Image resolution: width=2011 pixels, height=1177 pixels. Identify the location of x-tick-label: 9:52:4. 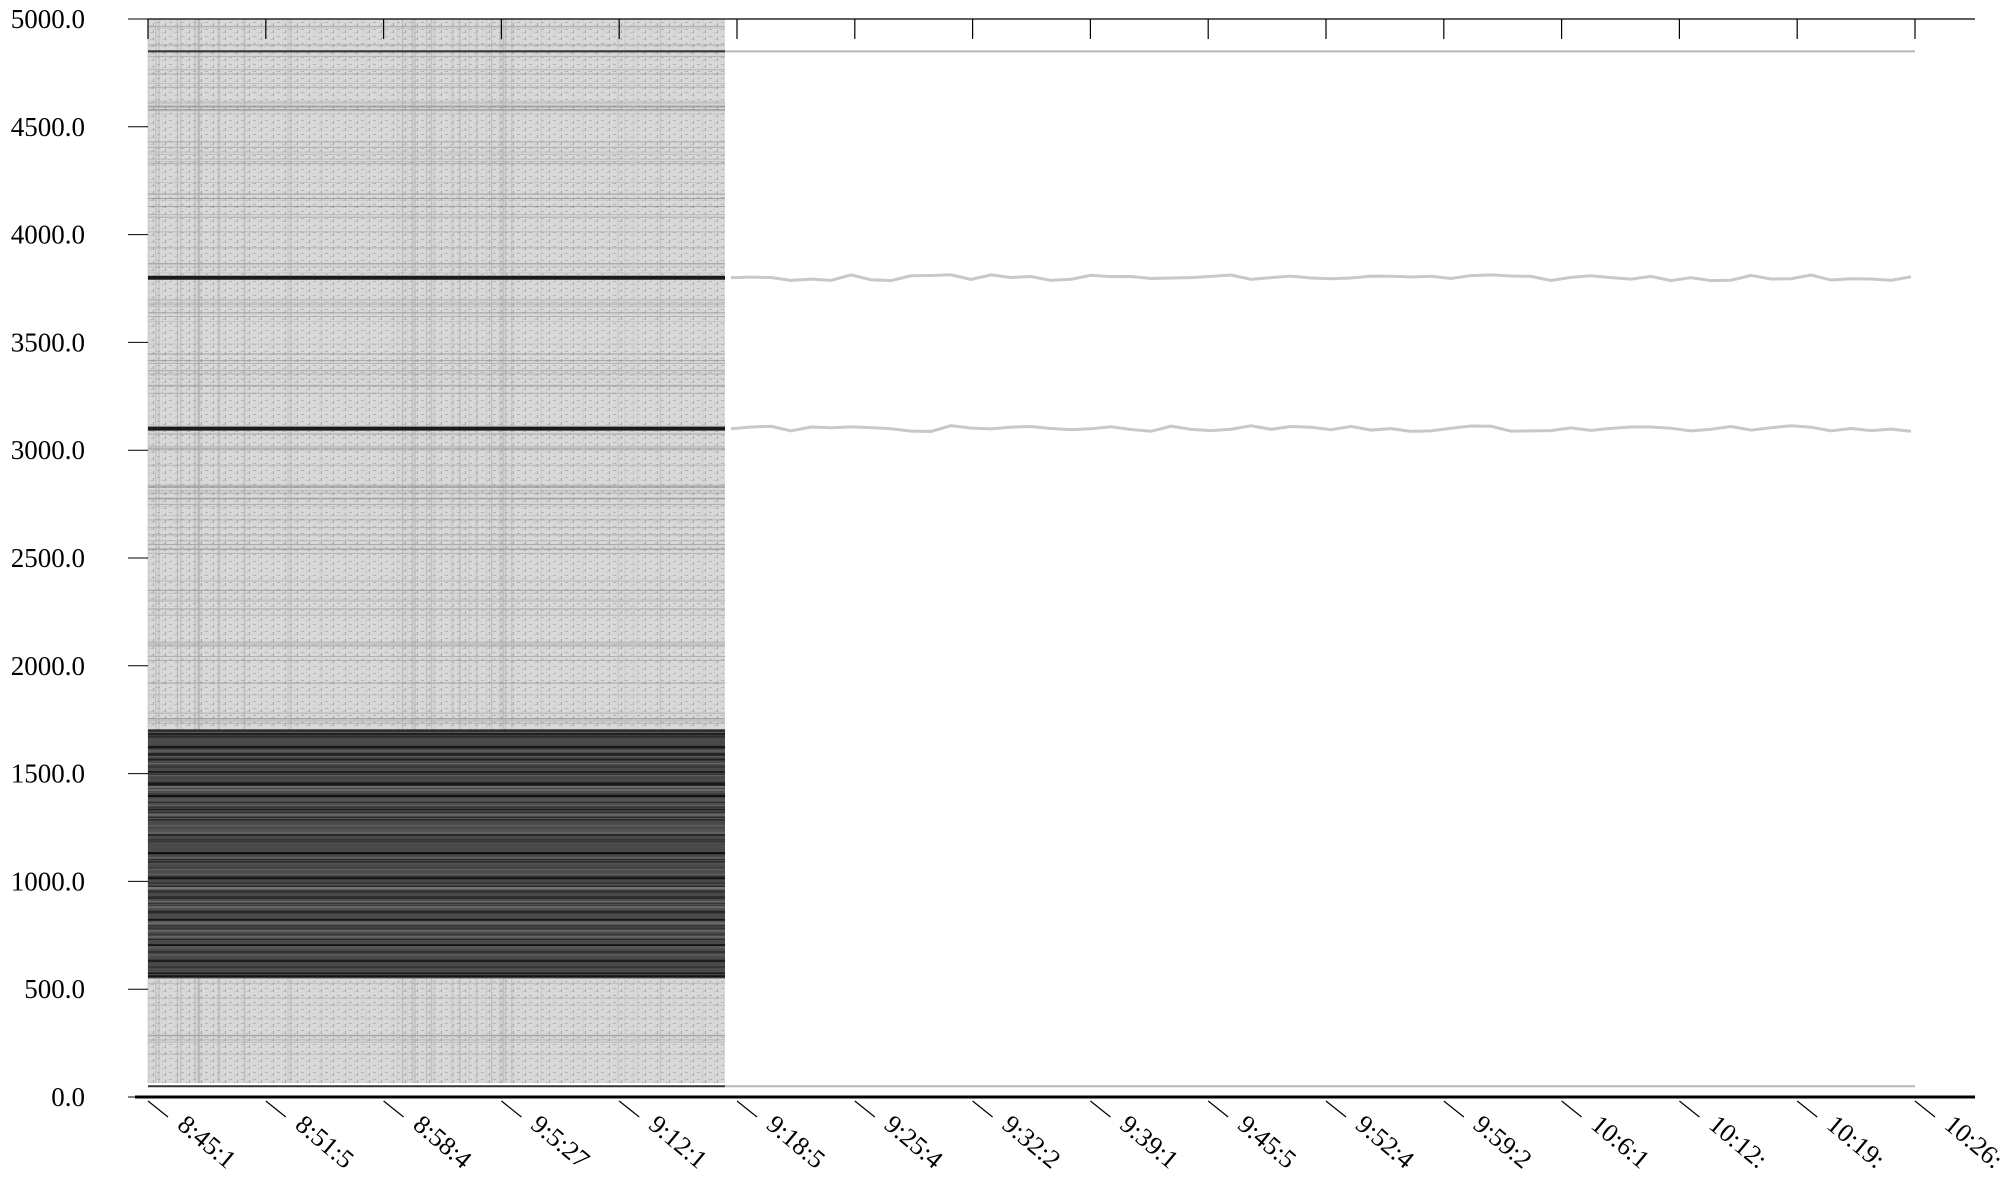
(1385, 1141).